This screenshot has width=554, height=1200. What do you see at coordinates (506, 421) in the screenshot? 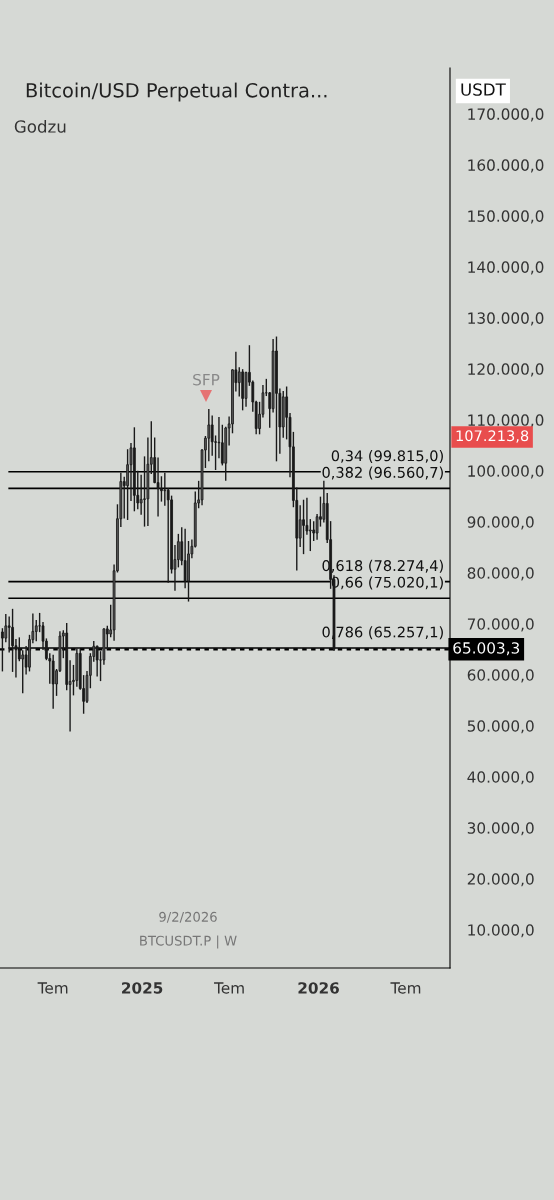
I see `y-tick-label: 110.000,0` at bounding box center [506, 421].